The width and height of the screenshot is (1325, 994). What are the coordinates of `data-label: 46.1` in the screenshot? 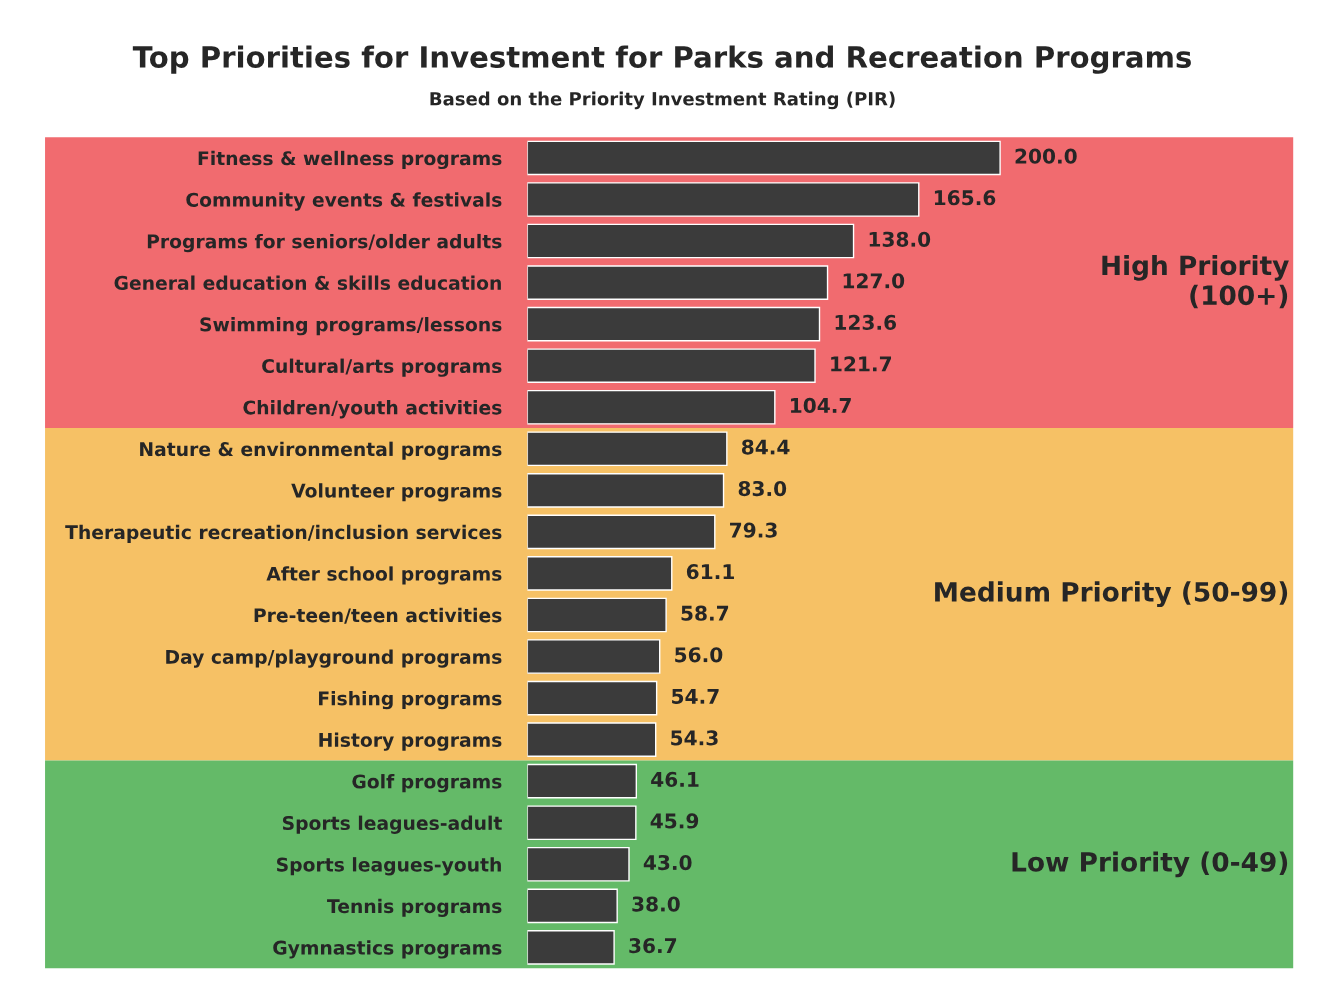 It's located at (675, 779).